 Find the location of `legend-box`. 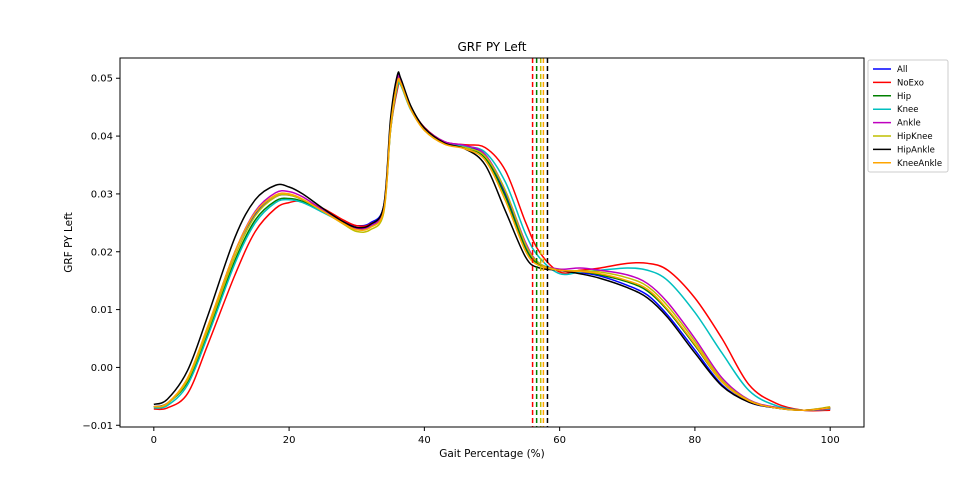

legend-box is located at coordinates (908, 116).